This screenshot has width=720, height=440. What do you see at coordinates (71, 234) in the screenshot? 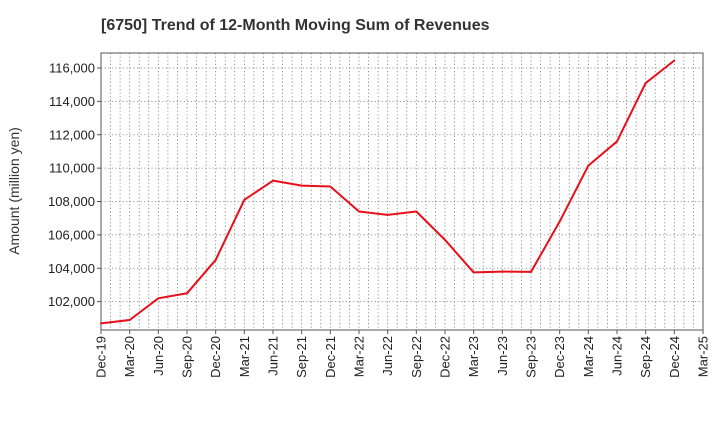
I see `y-tick-label: 106,000` at bounding box center [71, 234].